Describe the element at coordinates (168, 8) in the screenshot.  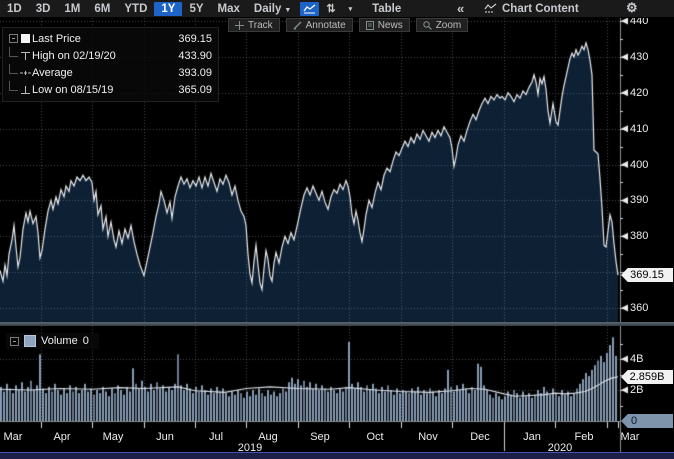
I see `range-button-1y: 1Y` at that location.